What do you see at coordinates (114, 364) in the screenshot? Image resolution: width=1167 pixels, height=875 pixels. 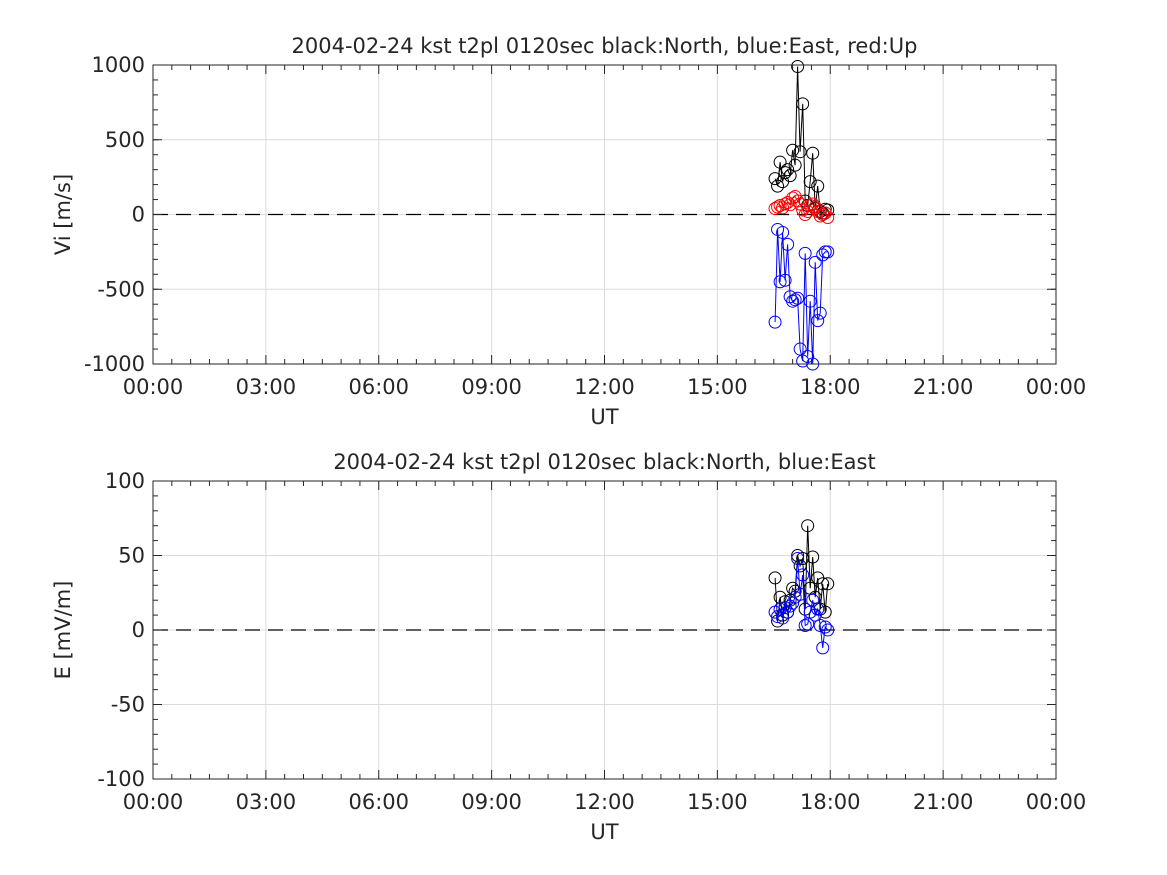 I see `y-tick-label: -1000` at bounding box center [114, 364].